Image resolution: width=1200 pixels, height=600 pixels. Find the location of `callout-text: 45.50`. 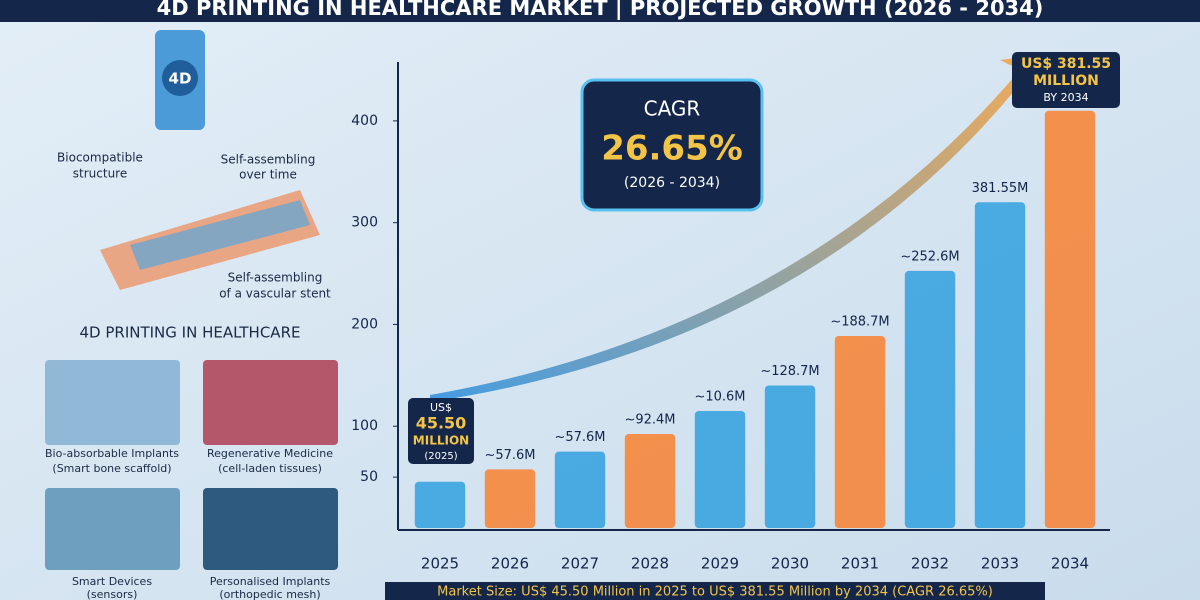

callout-text: 45.50 is located at coordinates (441, 423).